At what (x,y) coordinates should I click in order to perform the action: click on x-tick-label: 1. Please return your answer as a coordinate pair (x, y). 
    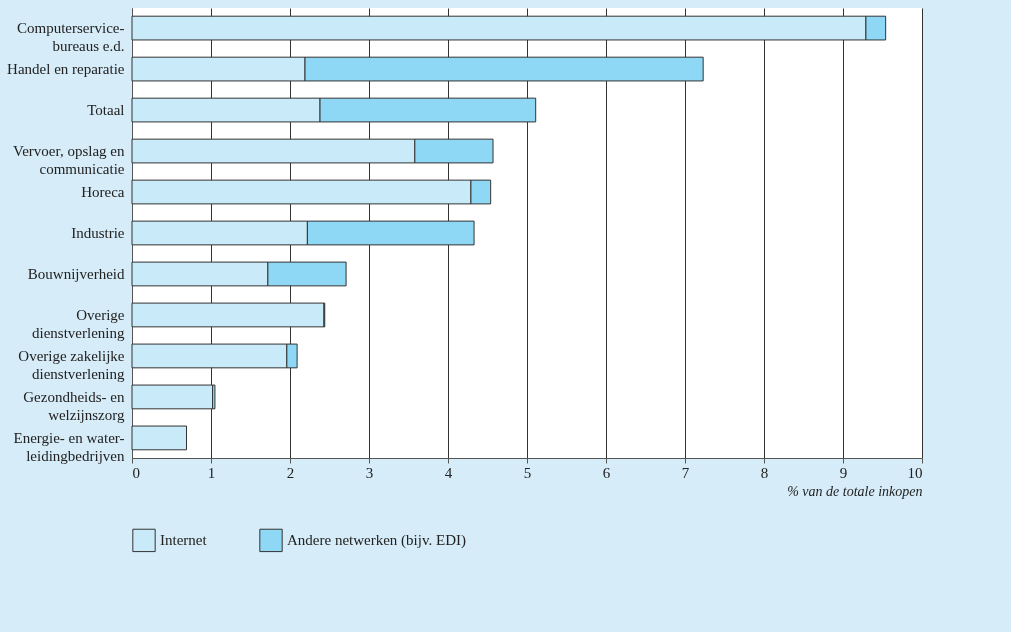
    Looking at the image, I should click on (211, 472).